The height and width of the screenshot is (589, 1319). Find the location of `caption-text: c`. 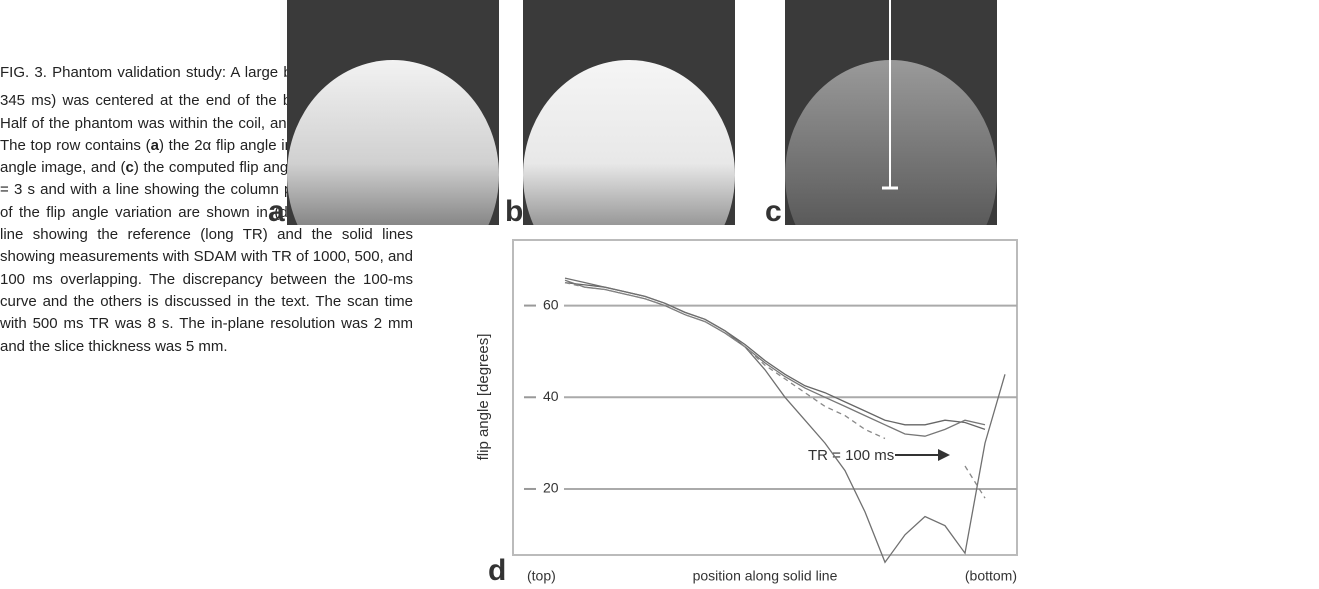

caption-text: c is located at coordinates (129, 168).